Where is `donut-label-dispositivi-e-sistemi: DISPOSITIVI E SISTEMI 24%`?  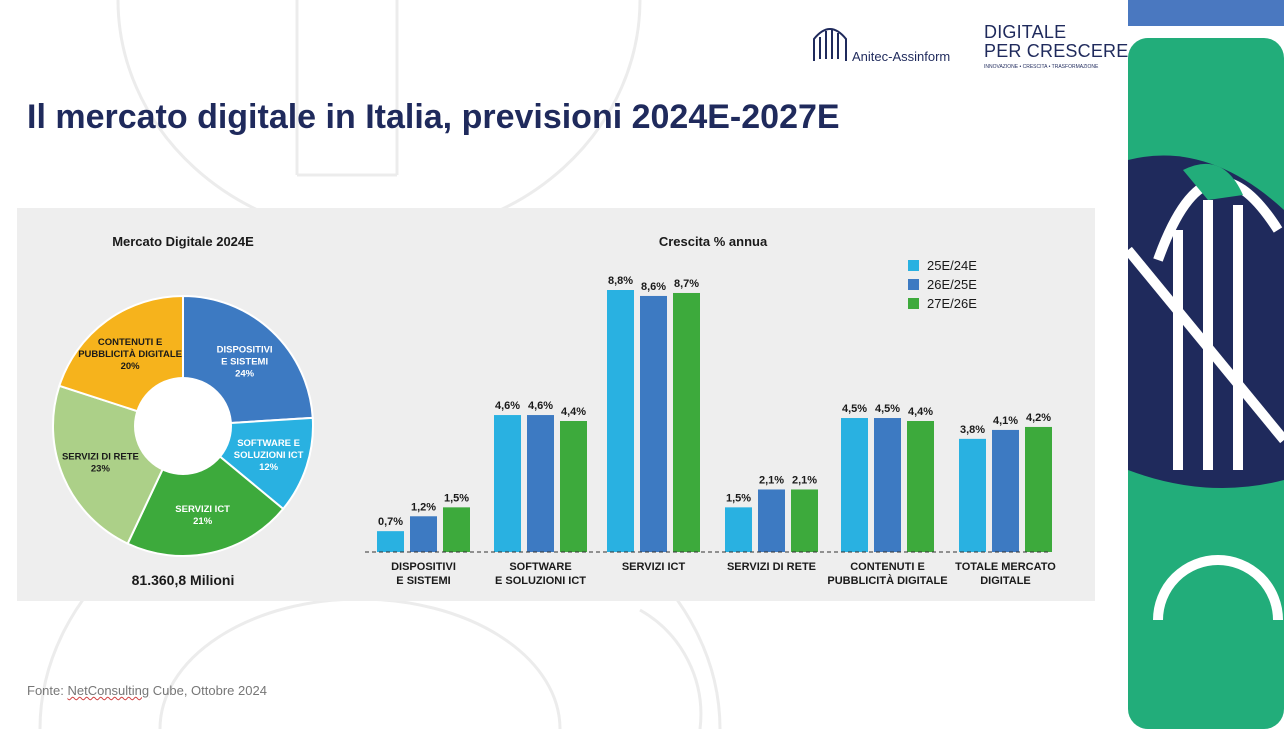 donut-label-dispositivi-e-sistemi: DISPOSITIVI E SISTEMI 24% is located at coordinates (245, 361).